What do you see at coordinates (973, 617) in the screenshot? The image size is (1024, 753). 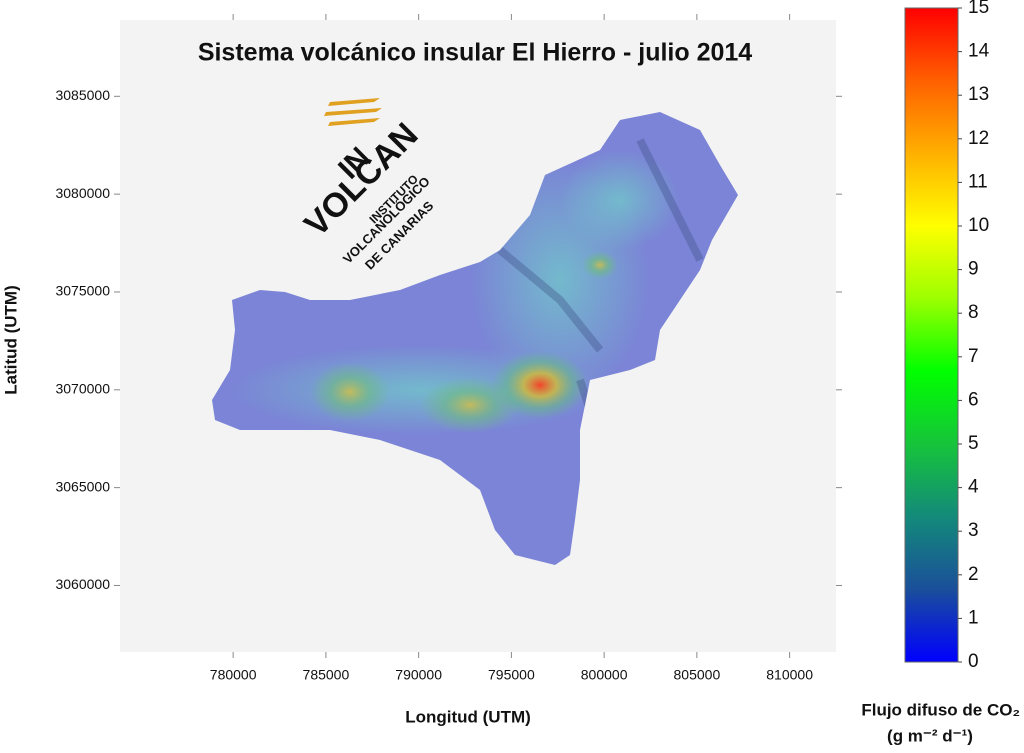 I see `colorbar-tick-label: 1` at bounding box center [973, 617].